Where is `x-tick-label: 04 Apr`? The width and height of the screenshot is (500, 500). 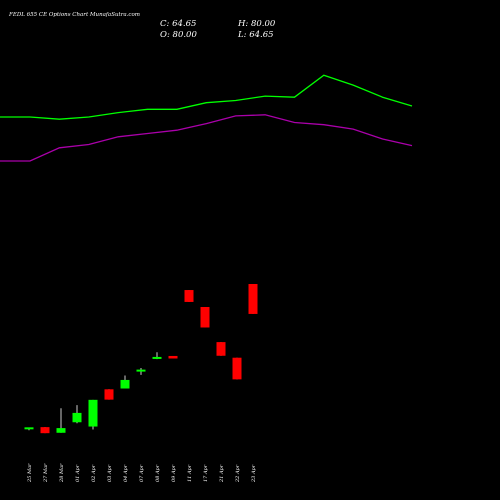
x-tick-label: 04 Apr is located at coordinates (126, 473).